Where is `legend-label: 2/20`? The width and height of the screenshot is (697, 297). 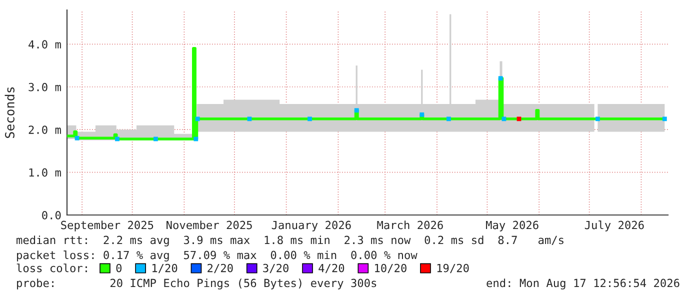
legend-label: 2/20 is located at coordinates (220, 269).